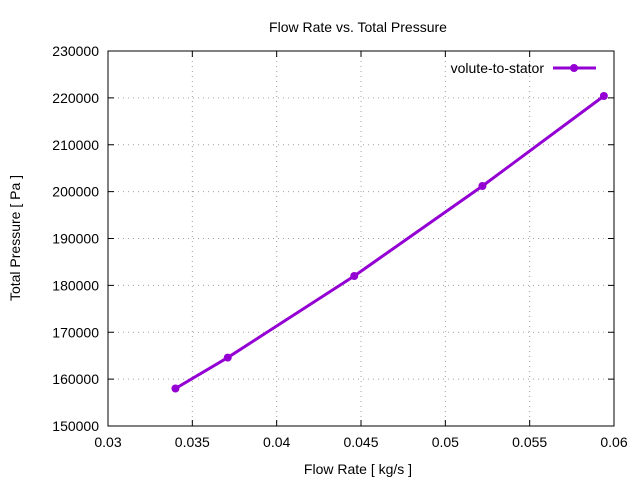  I want to click on y-tick-label: 230000, so click(75, 51).